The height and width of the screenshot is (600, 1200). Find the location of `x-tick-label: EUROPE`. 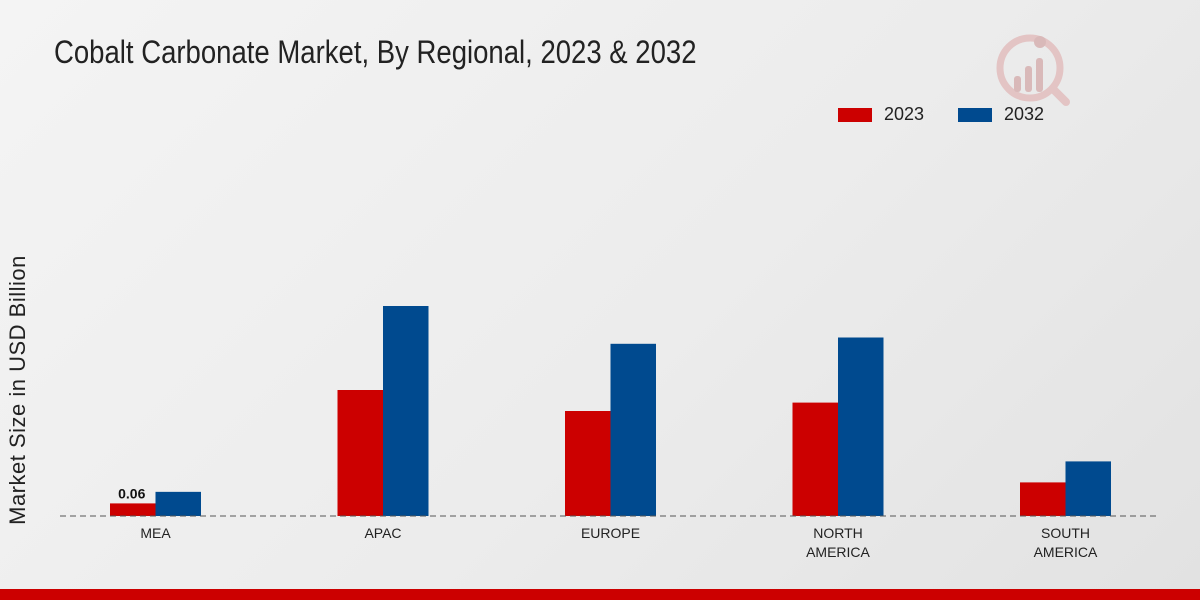

x-tick-label: EUROPE is located at coordinates (610, 533).